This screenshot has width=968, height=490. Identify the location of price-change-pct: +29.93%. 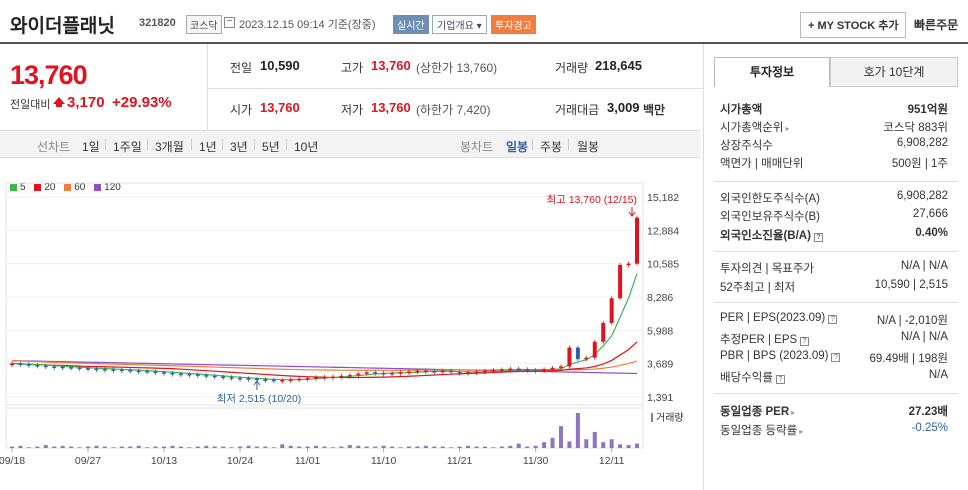
(142, 102).